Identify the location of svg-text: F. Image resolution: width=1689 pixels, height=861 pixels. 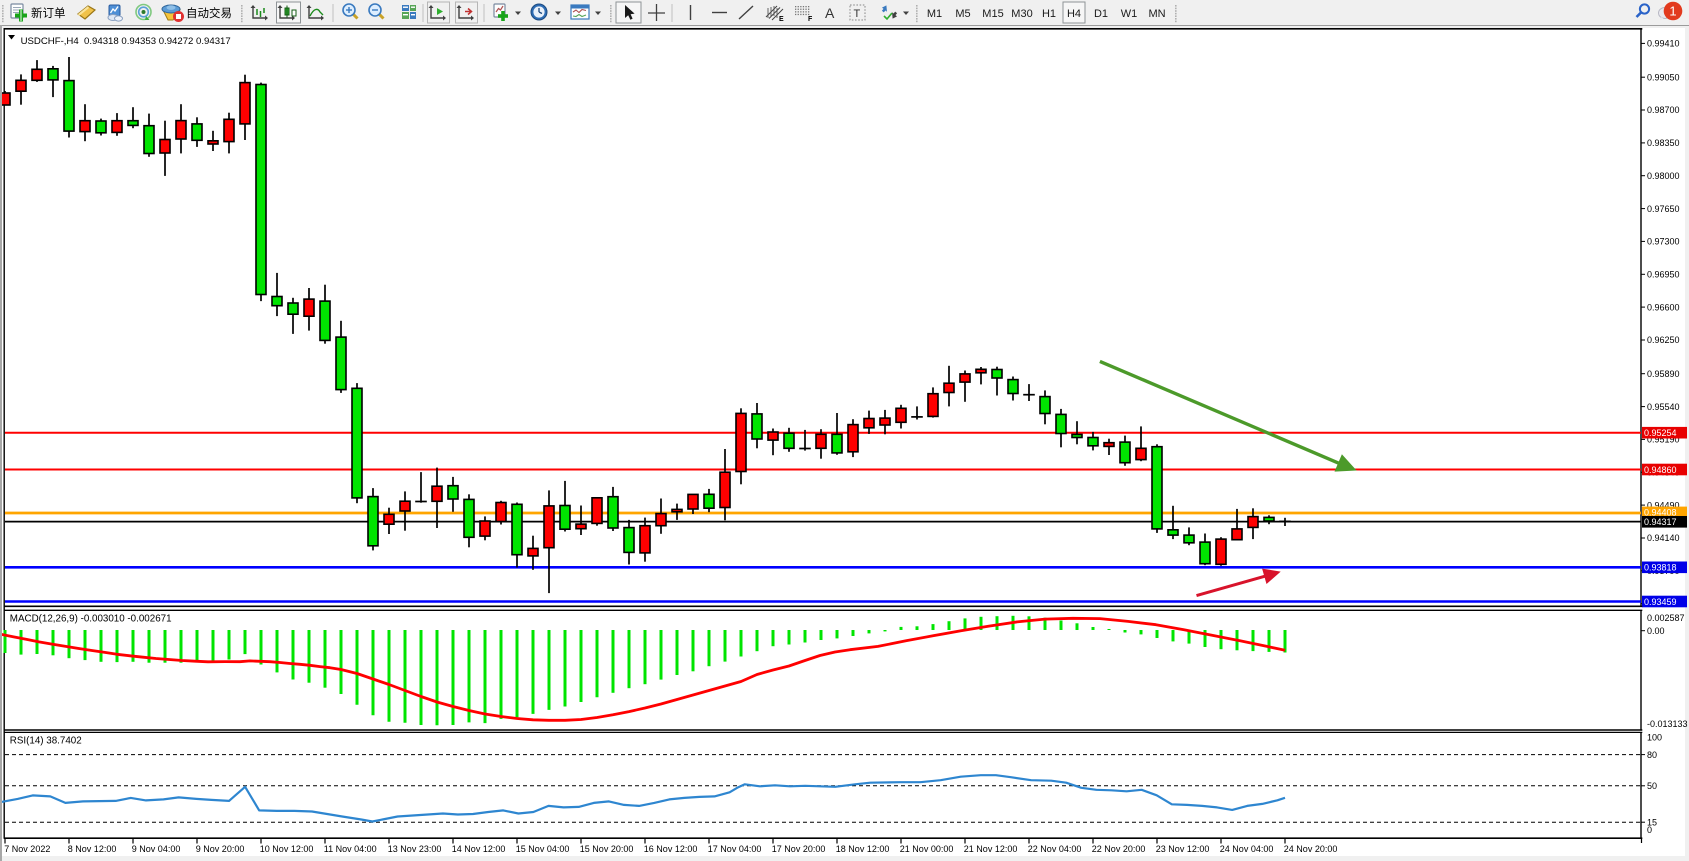
(810, 19).